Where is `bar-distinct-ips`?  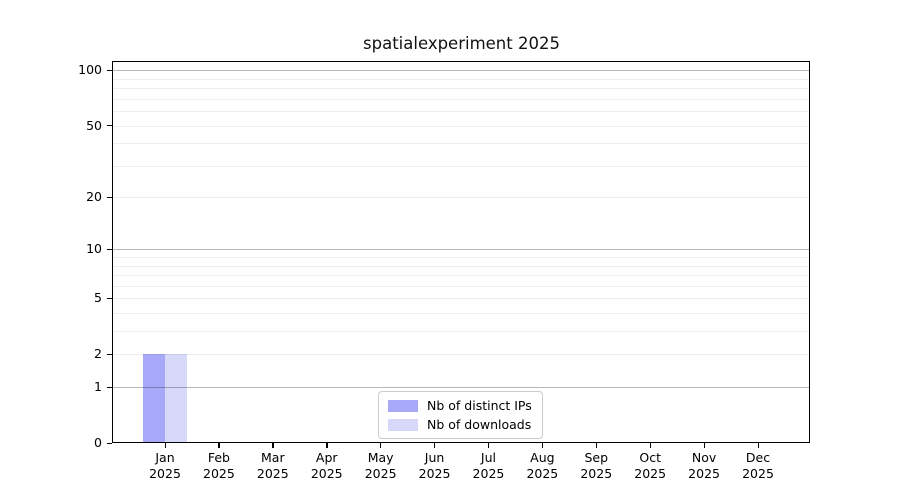 bar-distinct-ips is located at coordinates (154, 398).